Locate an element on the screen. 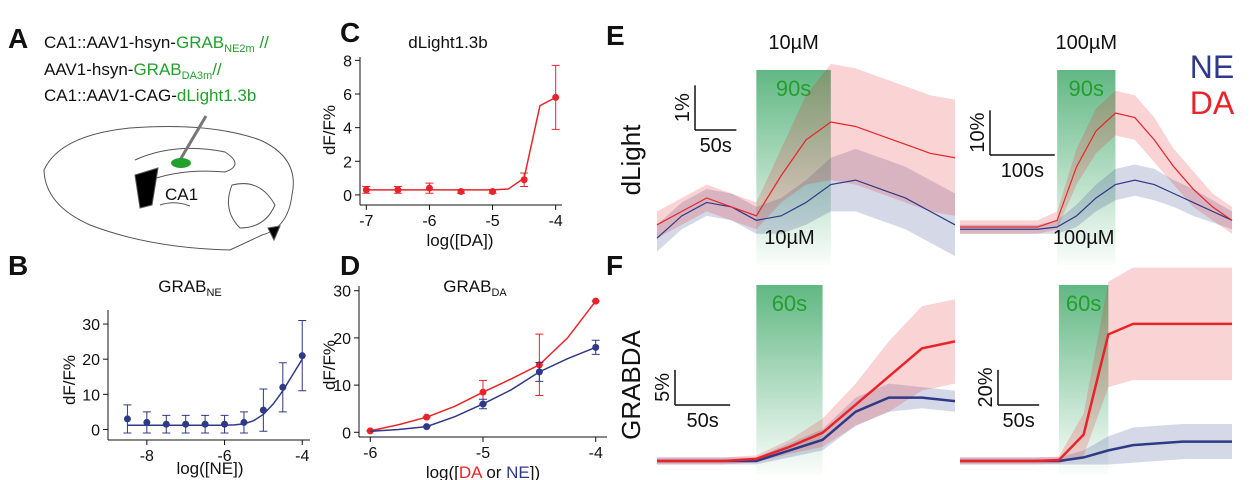 The height and width of the screenshot is (480, 1254). y-tick-label: 8 is located at coordinates (347, 61).